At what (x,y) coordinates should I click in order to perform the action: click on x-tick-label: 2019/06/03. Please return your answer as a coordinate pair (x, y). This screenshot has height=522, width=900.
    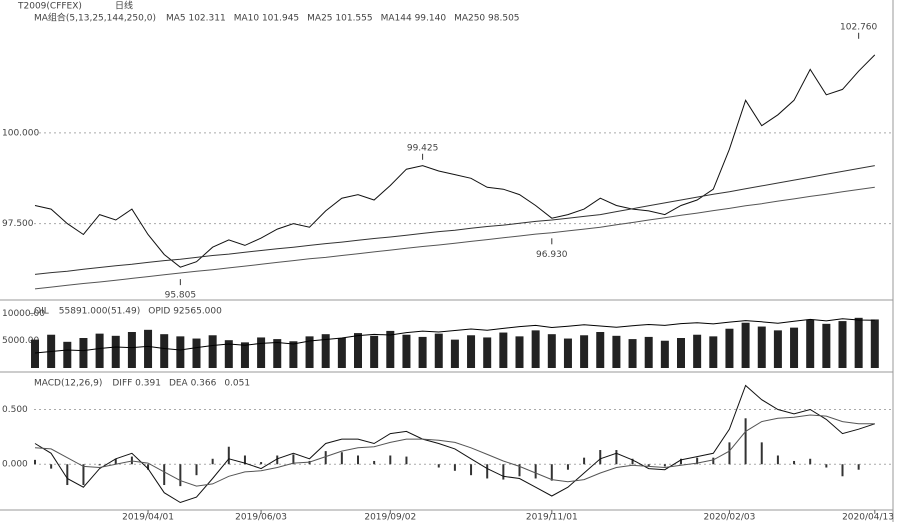
    Looking at the image, I should click on (261, 517).